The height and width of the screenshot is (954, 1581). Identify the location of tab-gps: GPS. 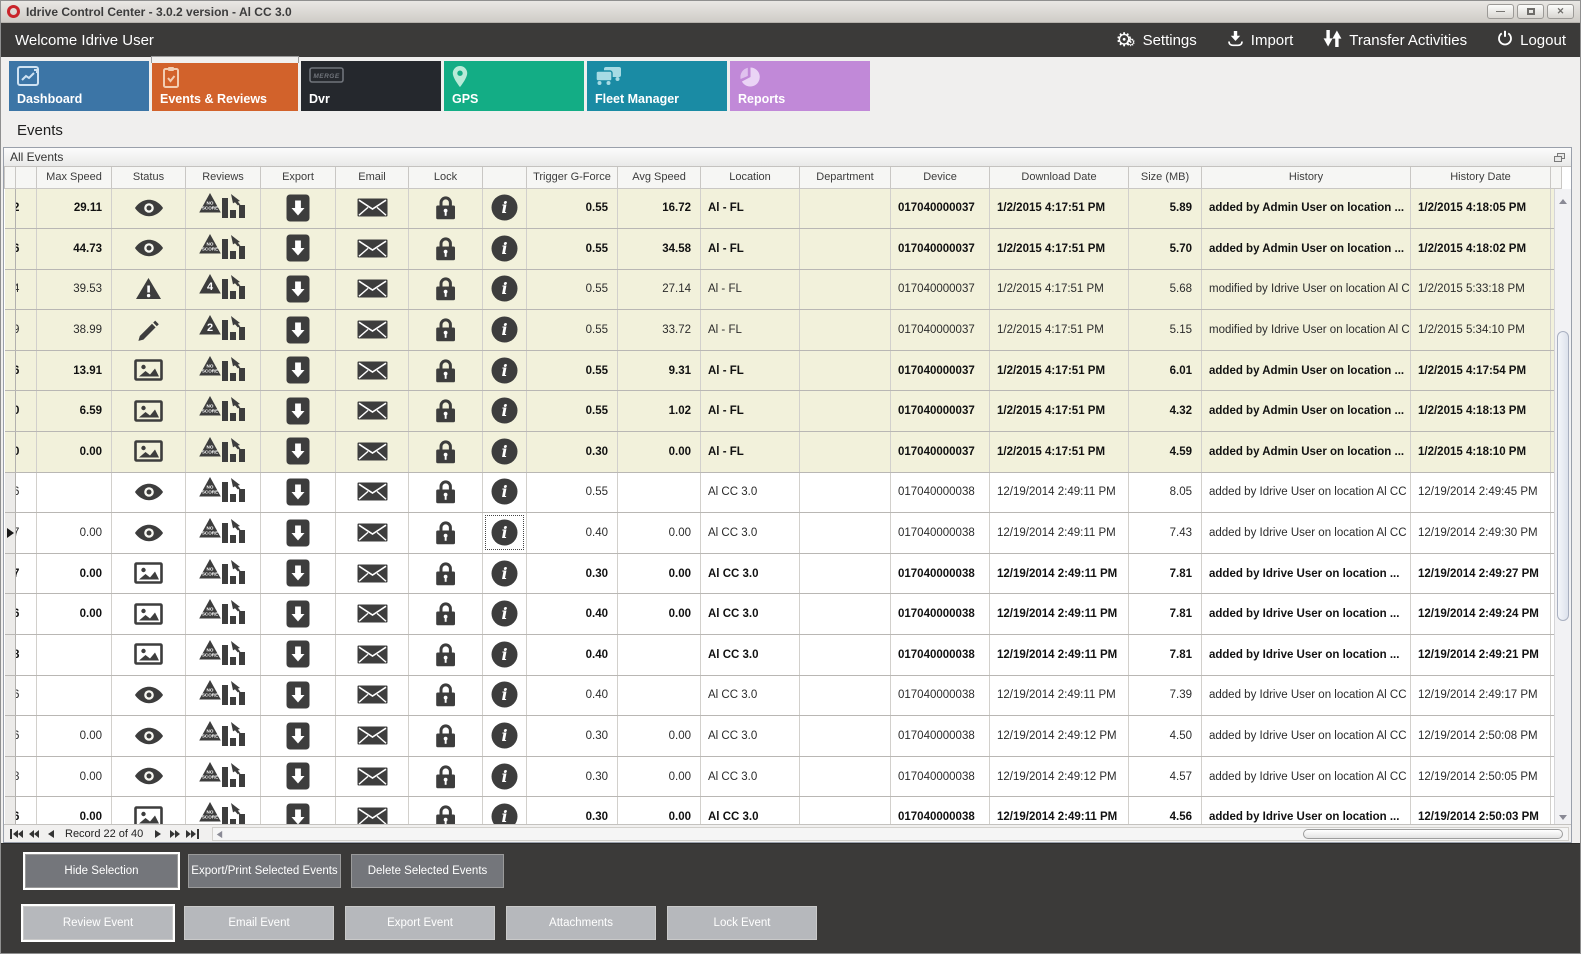
(514, 86).